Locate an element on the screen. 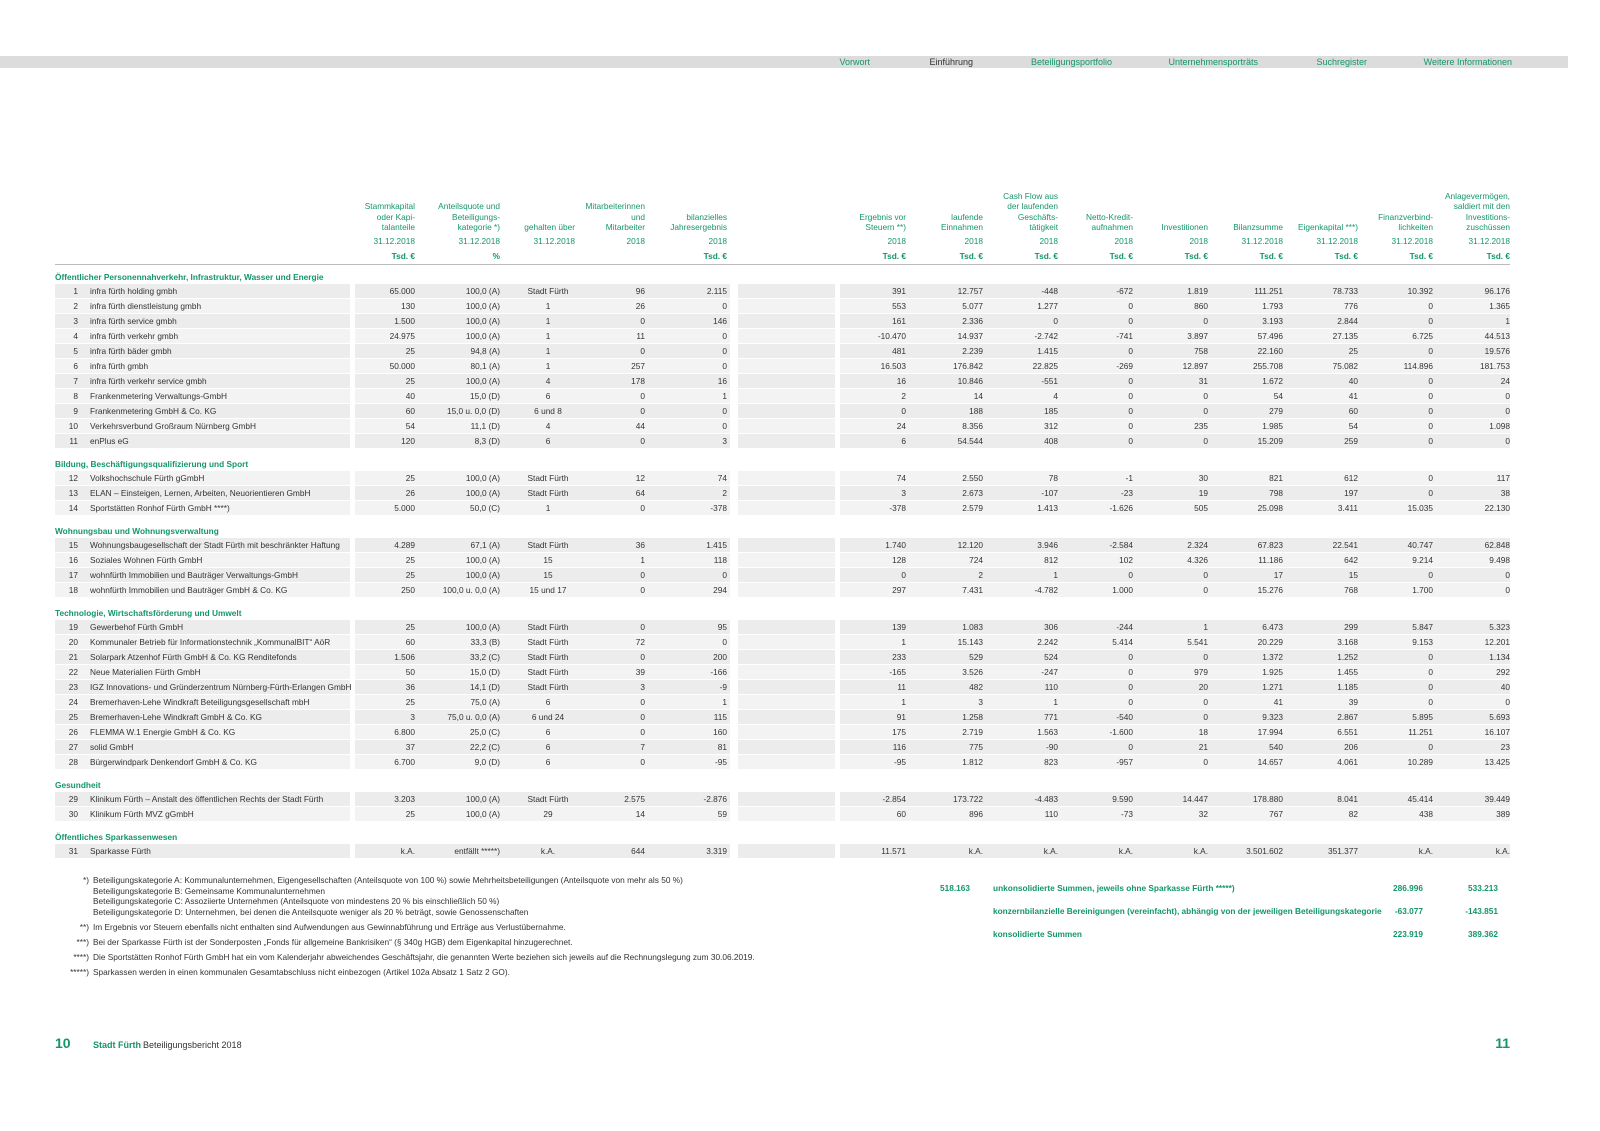  cell: 250 is located at coordinates (408, 590).